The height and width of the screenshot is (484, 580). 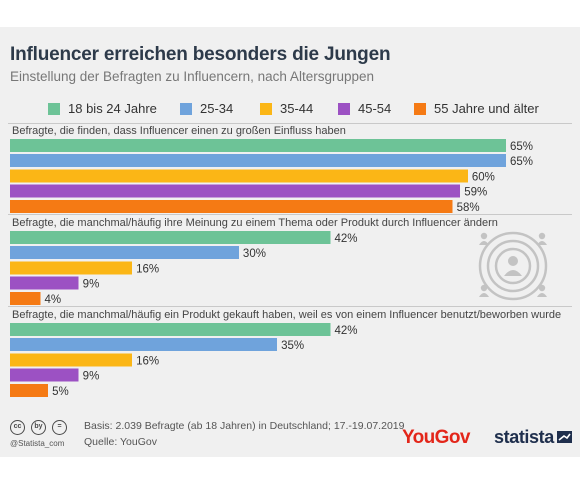 What do you see at coordinates (37, 443) in the screenshot?
I see `statista-handle: @Statista_com` at bounding box center [37, 443].